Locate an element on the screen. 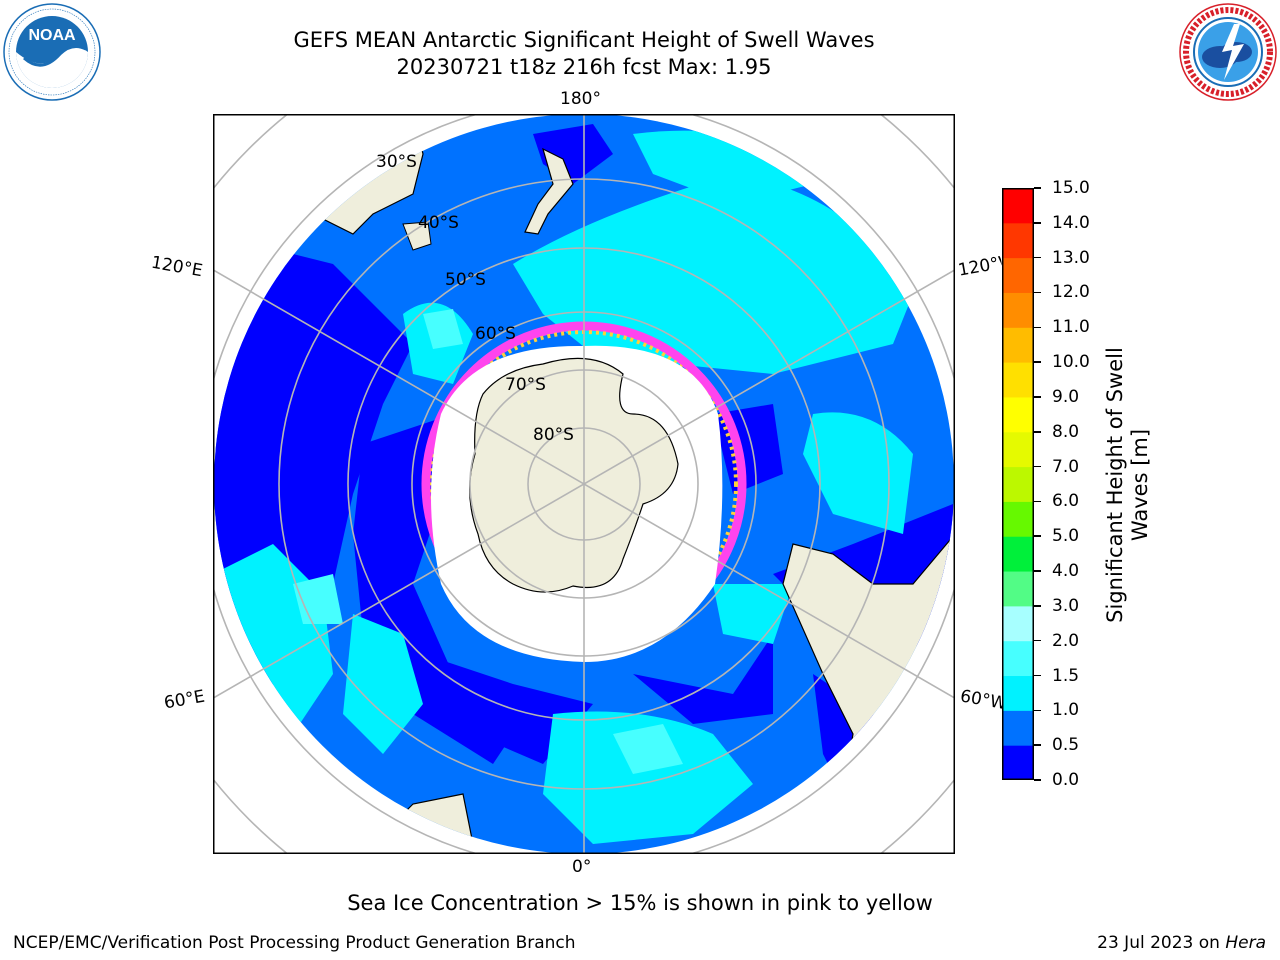  colorbar-label-text: Significant Height of Swell Waves [m] is located at coordinates (1127, 485).